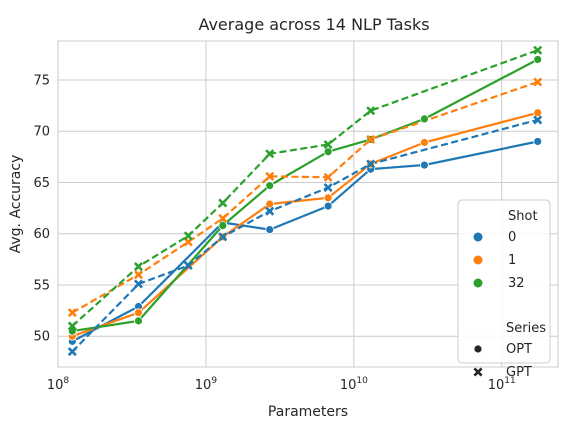 The width and height of the screenshot is (576, 427). I want to click on legend-label-shot-32: 32, so click(516, 283).